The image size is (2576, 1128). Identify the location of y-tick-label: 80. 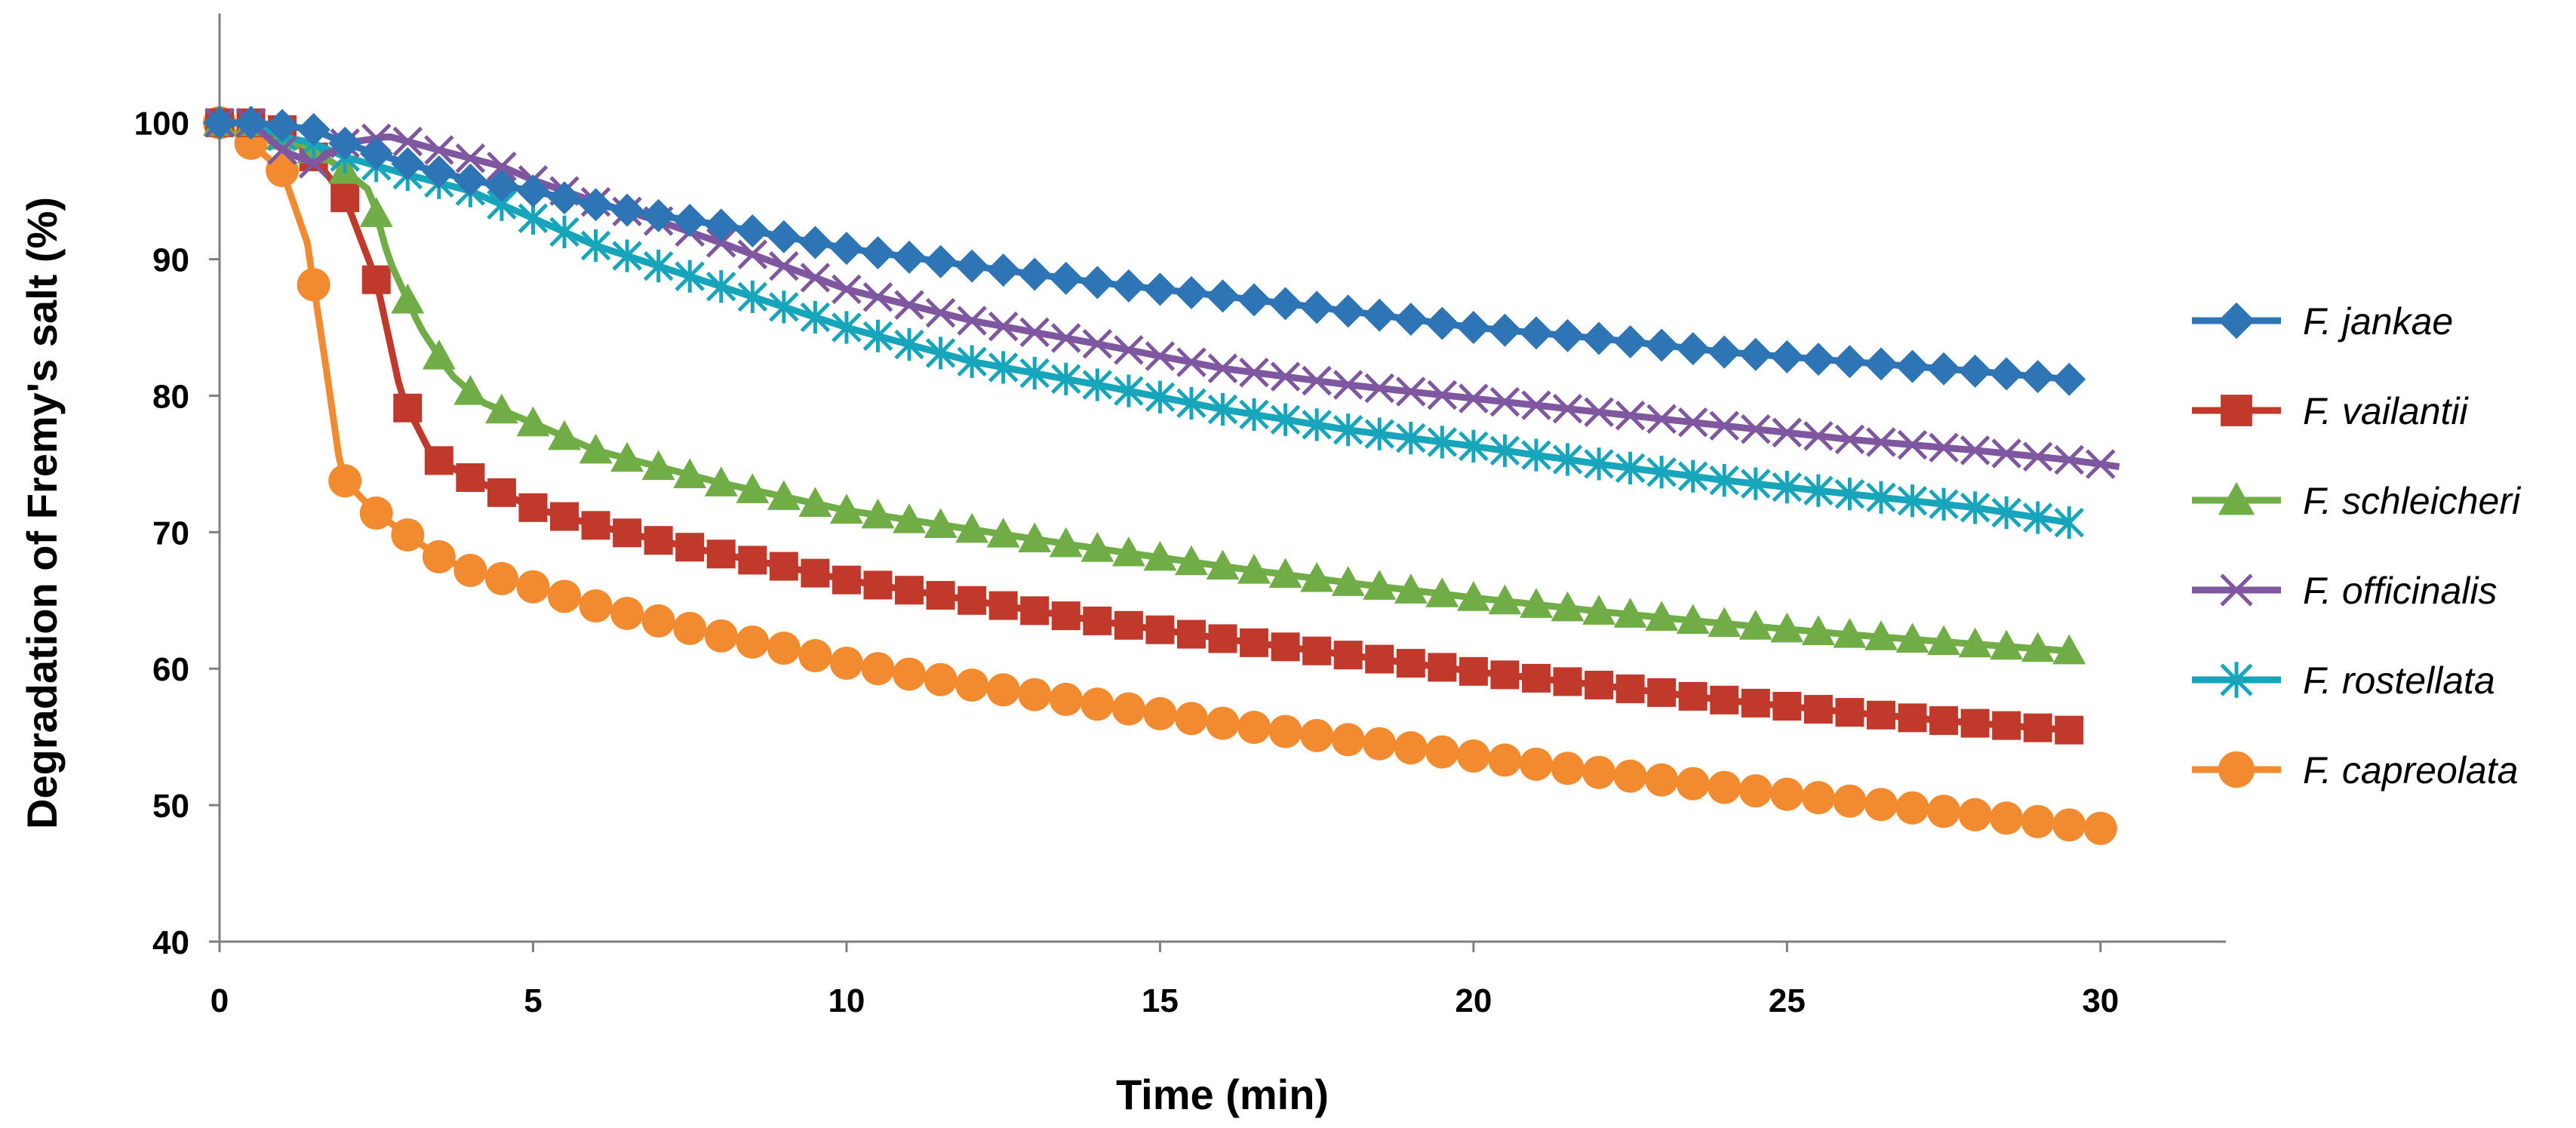
(170, 396).